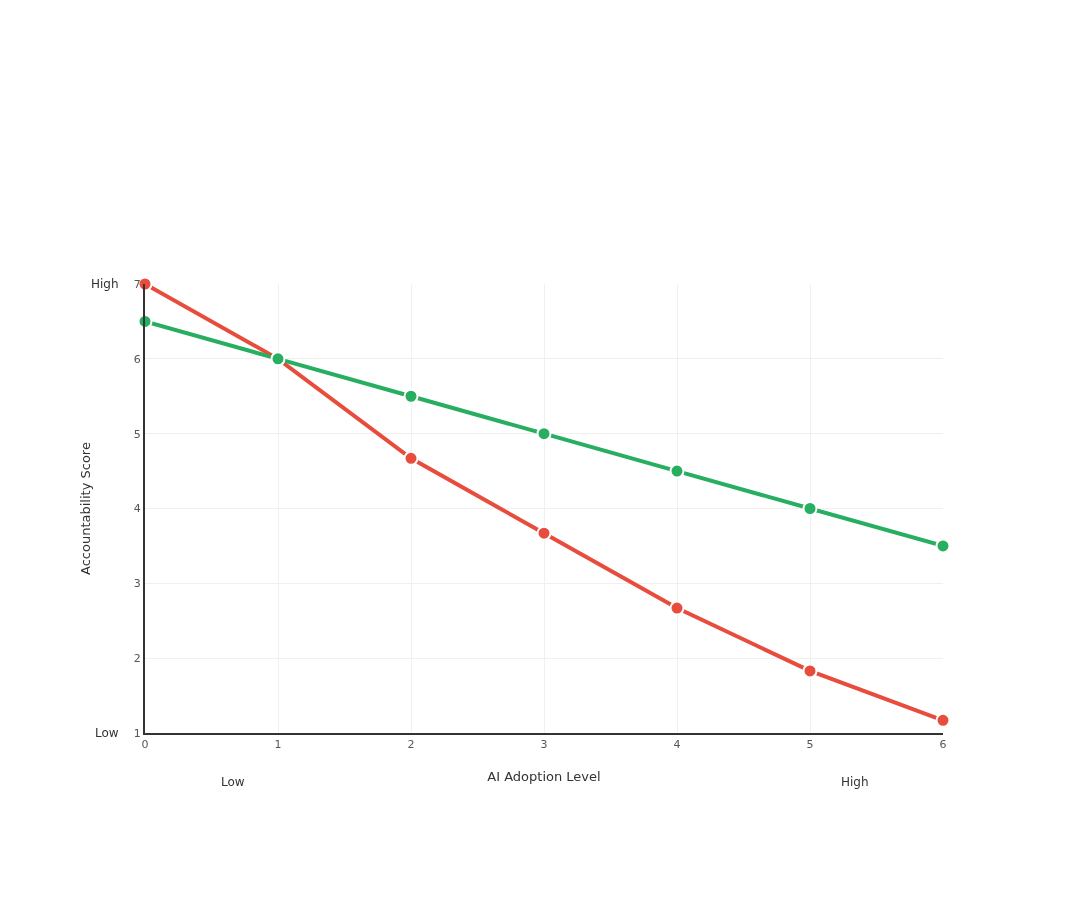  What do you see at coordinates (677, 745) in the screenshot?
I see `x-tick-label: 4` at bounding box center [677, 745].